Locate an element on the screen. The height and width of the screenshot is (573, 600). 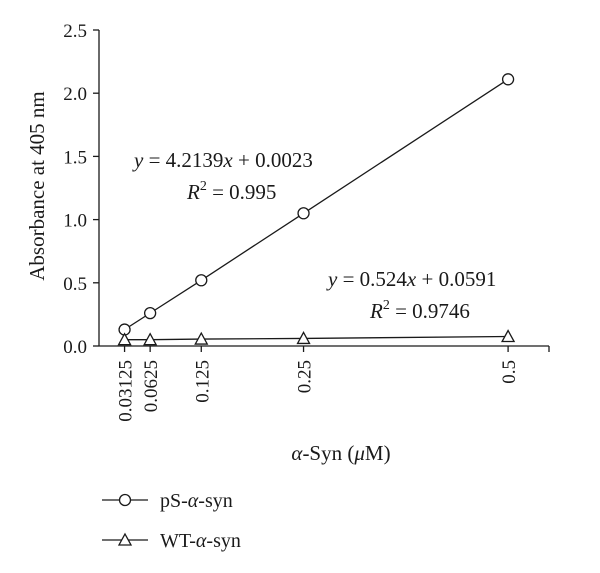
equation-ps: y = 4.2139x + 0.0023 is located at coordinates (222, 160).